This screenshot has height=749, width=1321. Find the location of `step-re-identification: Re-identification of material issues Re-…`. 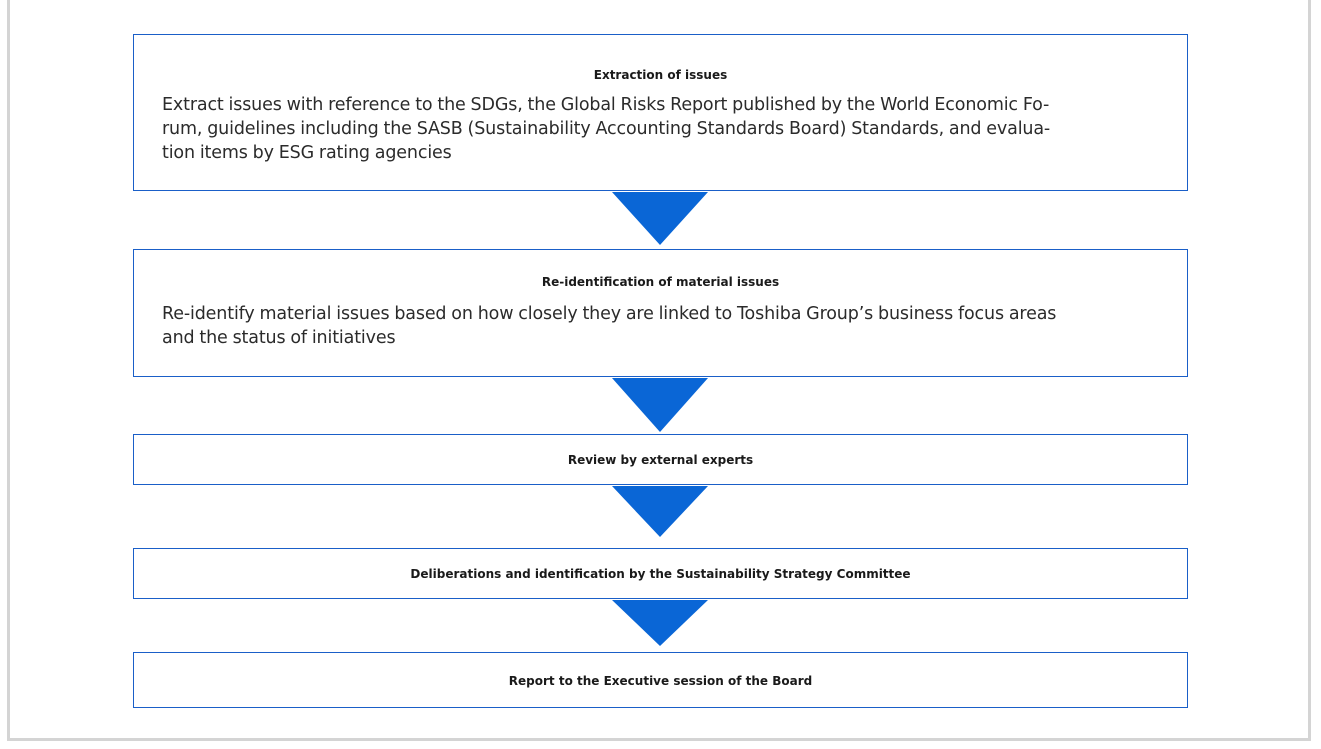

step-re-identification: Re-identification of material issues Re-… is located at coordinates (660, 313).